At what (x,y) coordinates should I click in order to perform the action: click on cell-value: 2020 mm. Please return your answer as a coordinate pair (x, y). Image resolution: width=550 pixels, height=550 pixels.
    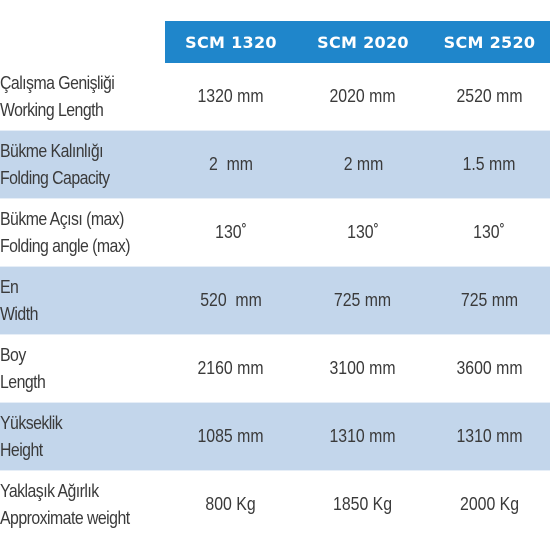
    Looking at the image, I should click on (363, 96).